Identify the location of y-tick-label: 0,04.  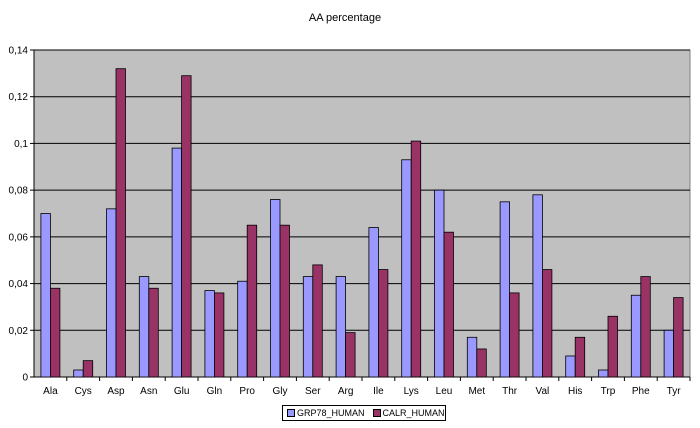
(19, 284).